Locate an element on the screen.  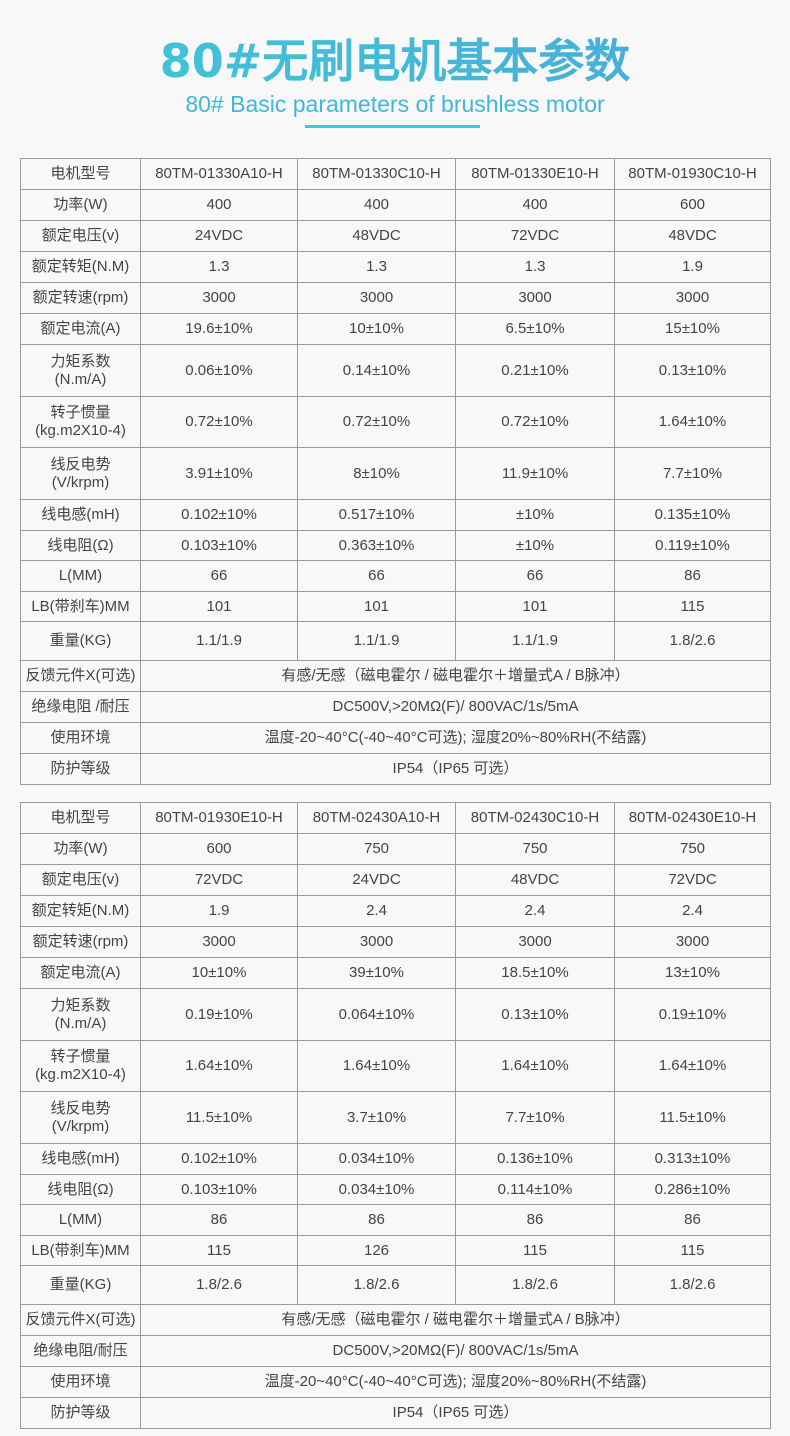
table-row: 额定转矩(N.M) 1.3 1.3 1.3 1.9 is located at coordinates (395, 267).